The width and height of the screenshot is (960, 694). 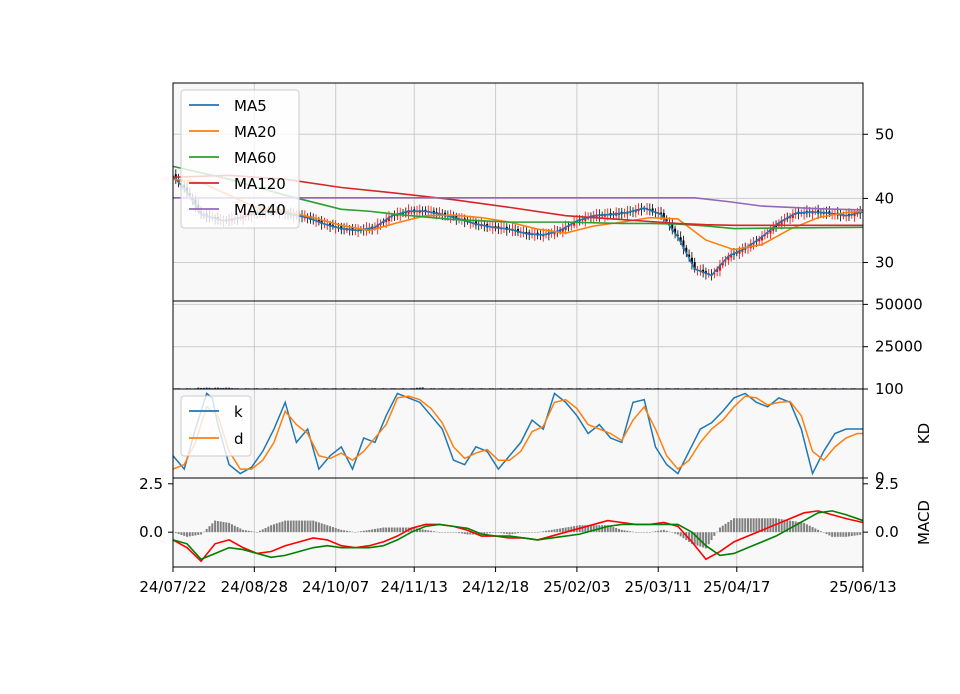 I want to click on y-tick-label: 30, so click(x=884, y=263).